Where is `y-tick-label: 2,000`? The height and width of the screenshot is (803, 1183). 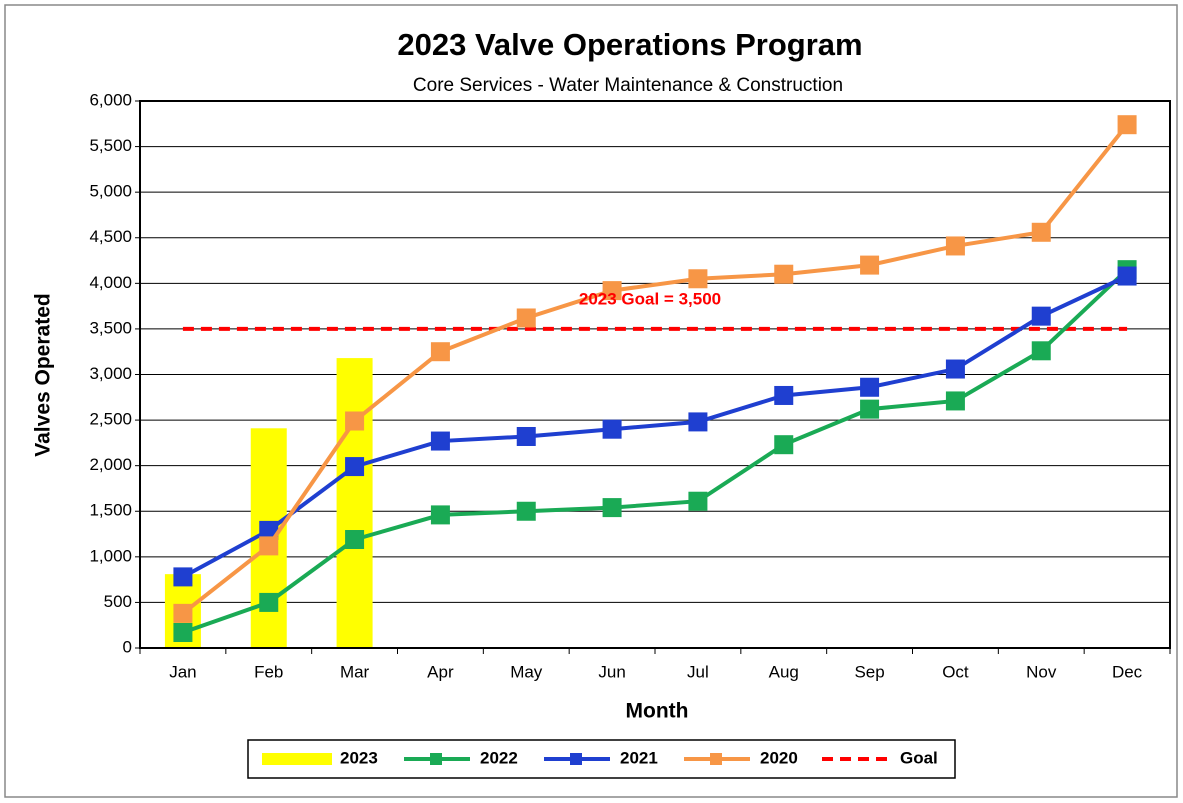 y-tick-label: 2,000 is located at coordinates (110, 464).